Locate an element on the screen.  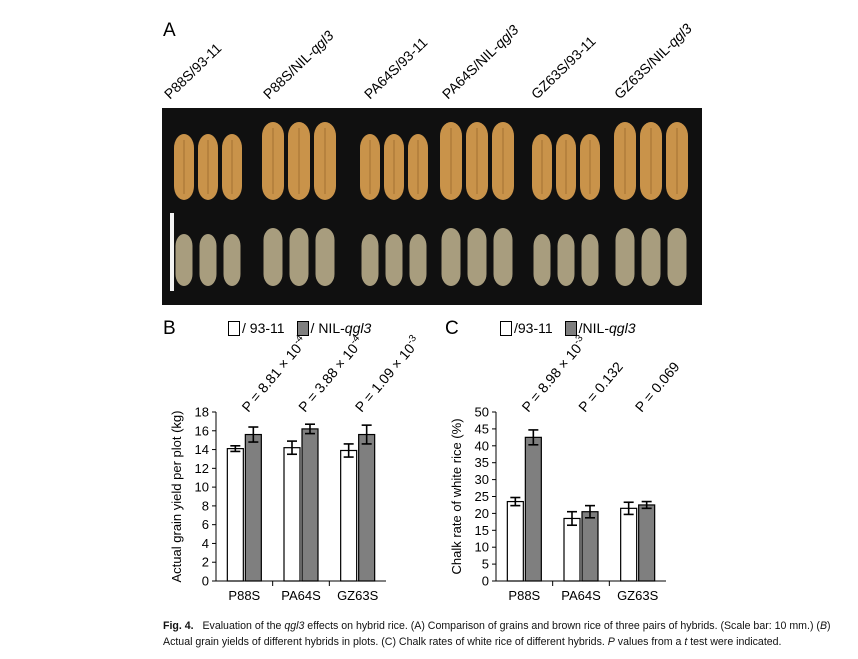
genotype-label: P88S/NIL-qgl3 is located at coordinates (298, 64).